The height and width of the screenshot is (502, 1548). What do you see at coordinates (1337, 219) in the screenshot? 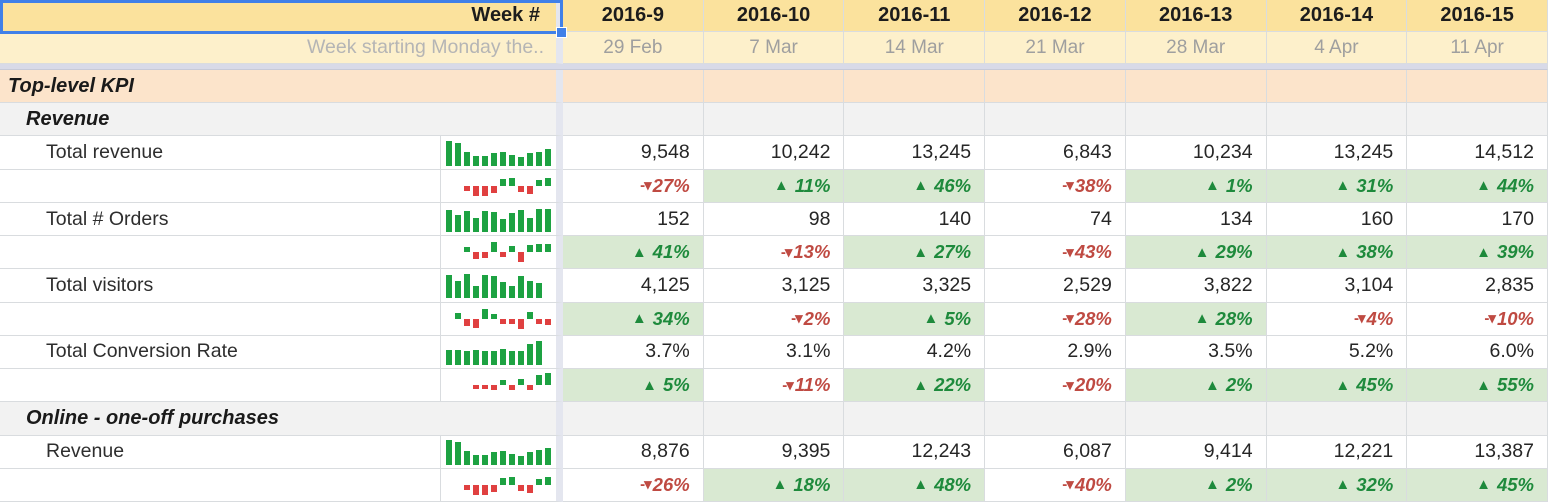
I see `value-cell: 160` at bounding box center [1337, 219].